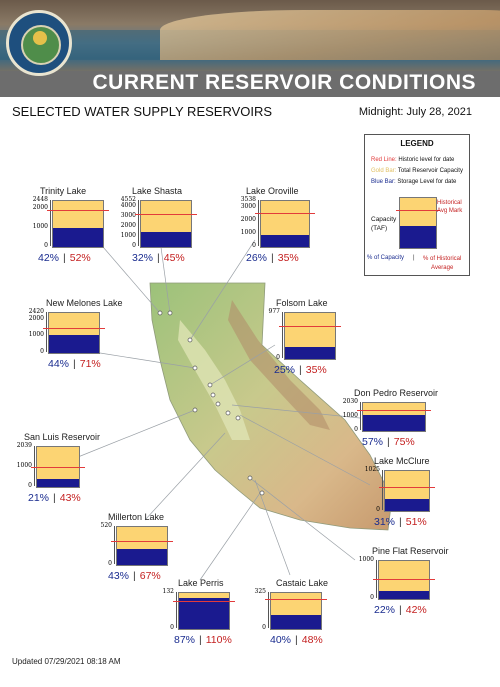 Image resolution: width=500 pixels, height=687 pixels. Describe the element at coordinates (385, 610) in the screenshot. I see `percent-of-capacity: 22%` at that location.